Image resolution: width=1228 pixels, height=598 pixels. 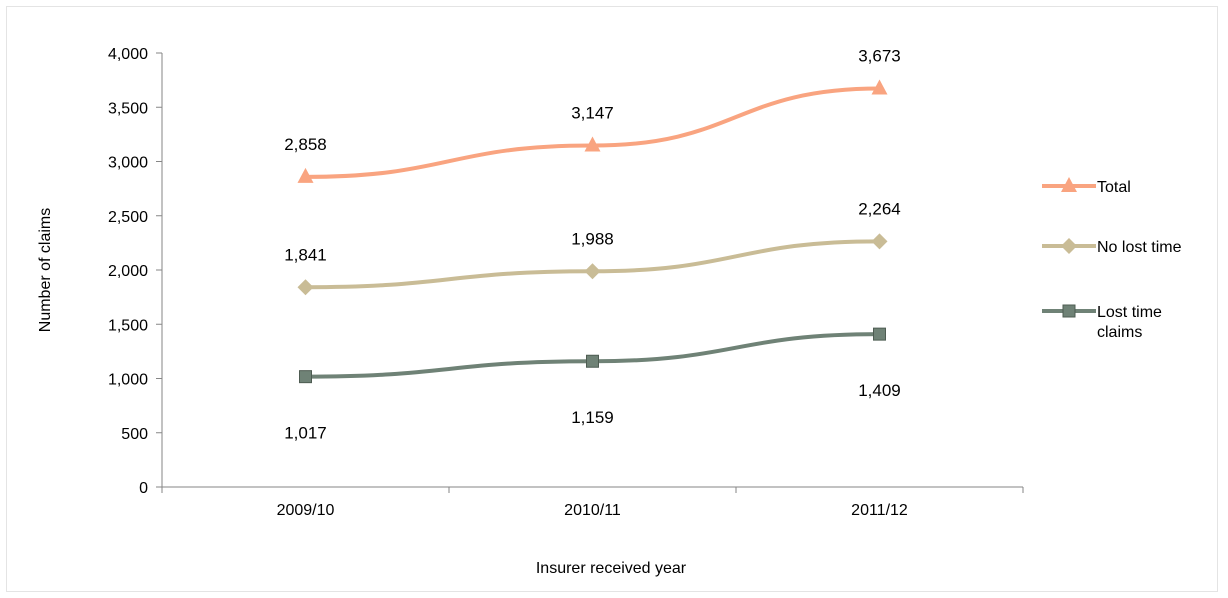 I want to click on legend-item-total: Total, so click(x=1086, y=186).